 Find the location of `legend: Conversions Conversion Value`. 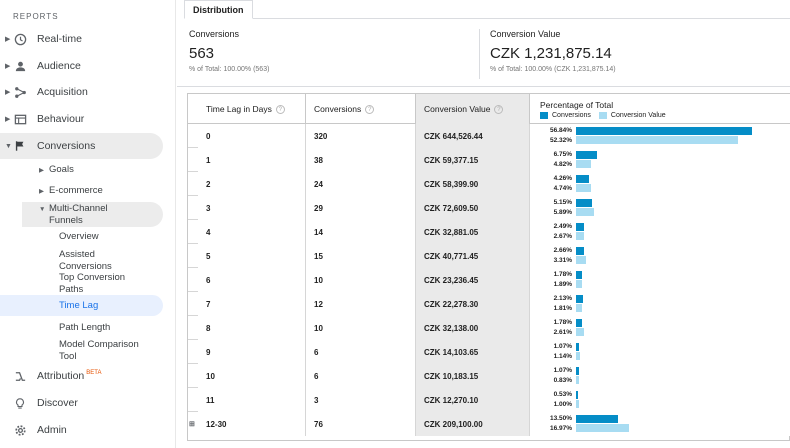

legend: Conversions Conversion Value is located at coordinates (603, 115).